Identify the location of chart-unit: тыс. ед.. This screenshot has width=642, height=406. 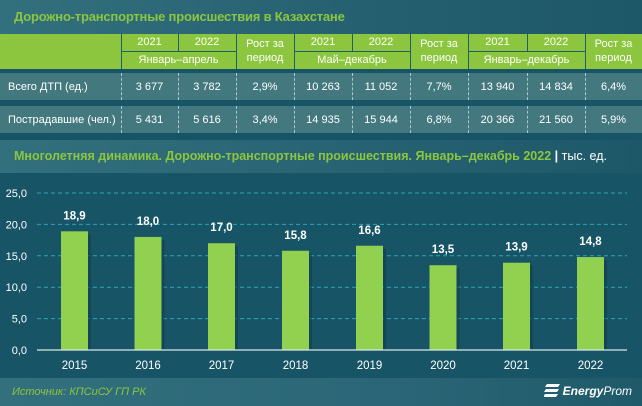
(584, 156).